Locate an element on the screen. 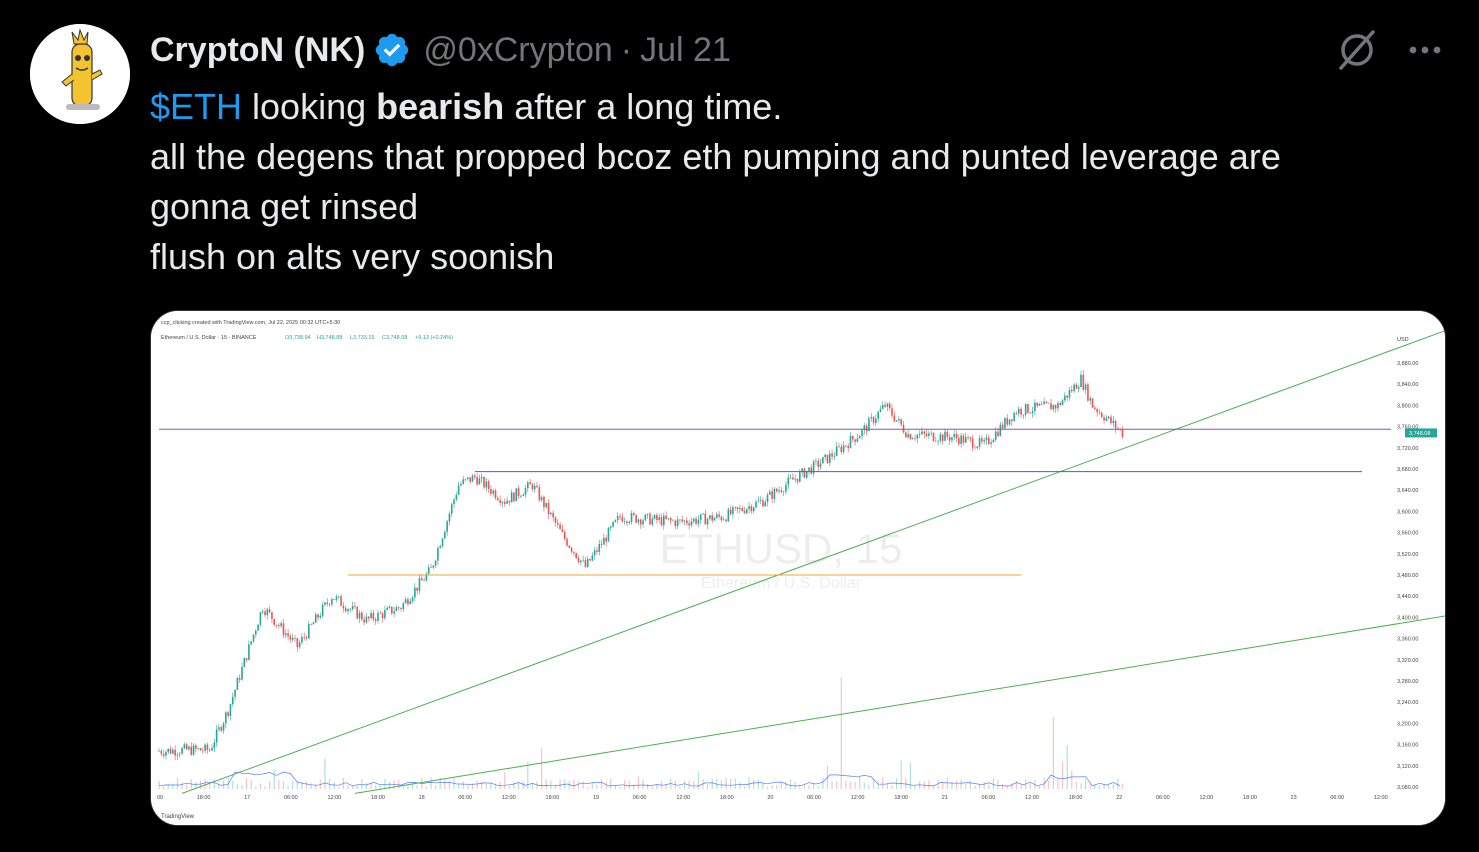 Image resolution: width=1479 pixels, height=852 pixels. author-name: CryptoN (NK) is located at coordinates (258, 49).